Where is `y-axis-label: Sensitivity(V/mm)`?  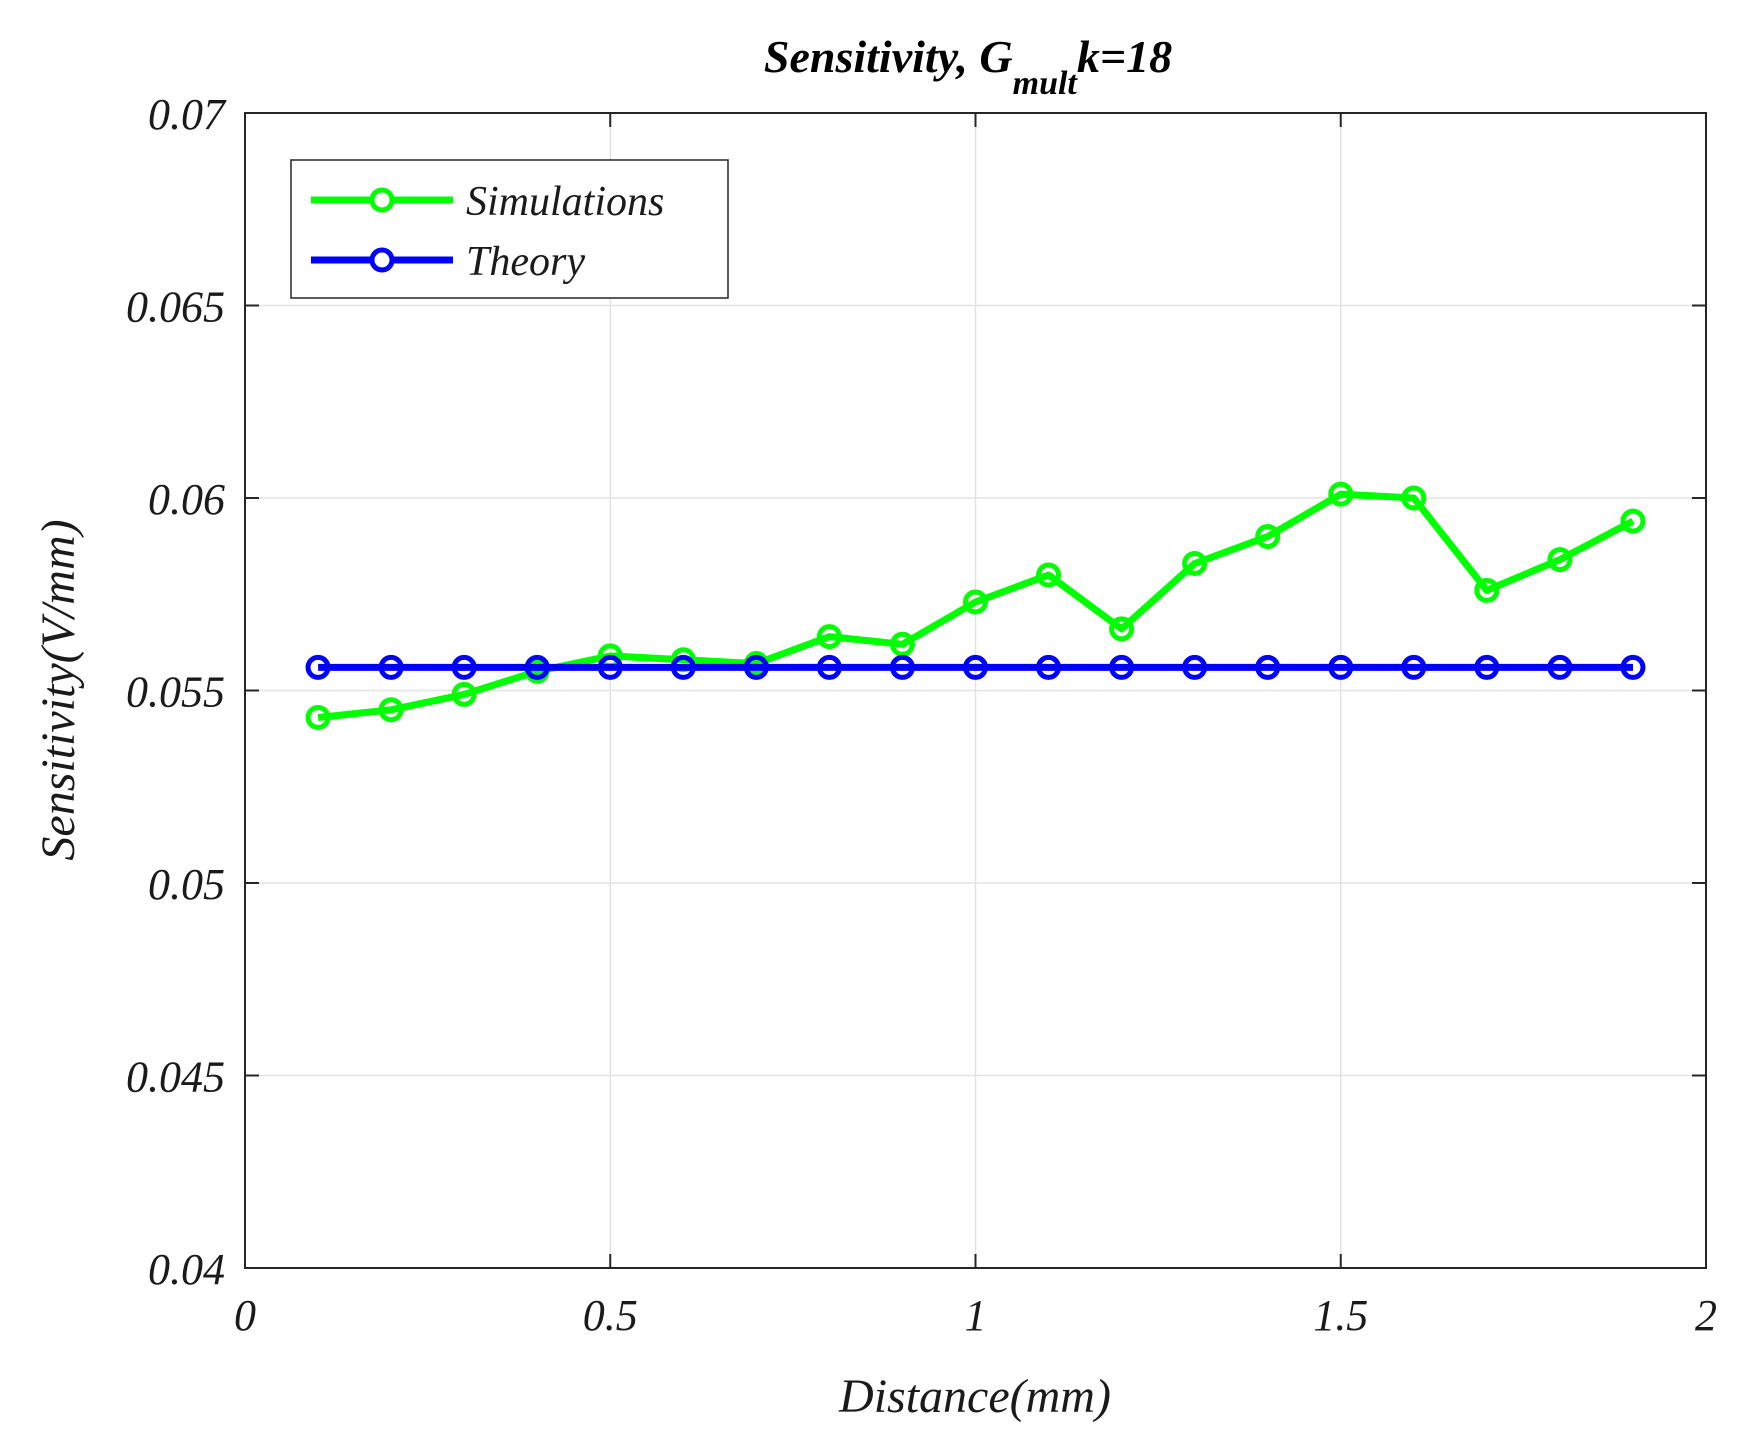
y-axis-label: Sensitivity(V/mm) is located at coordinates (58, 689).